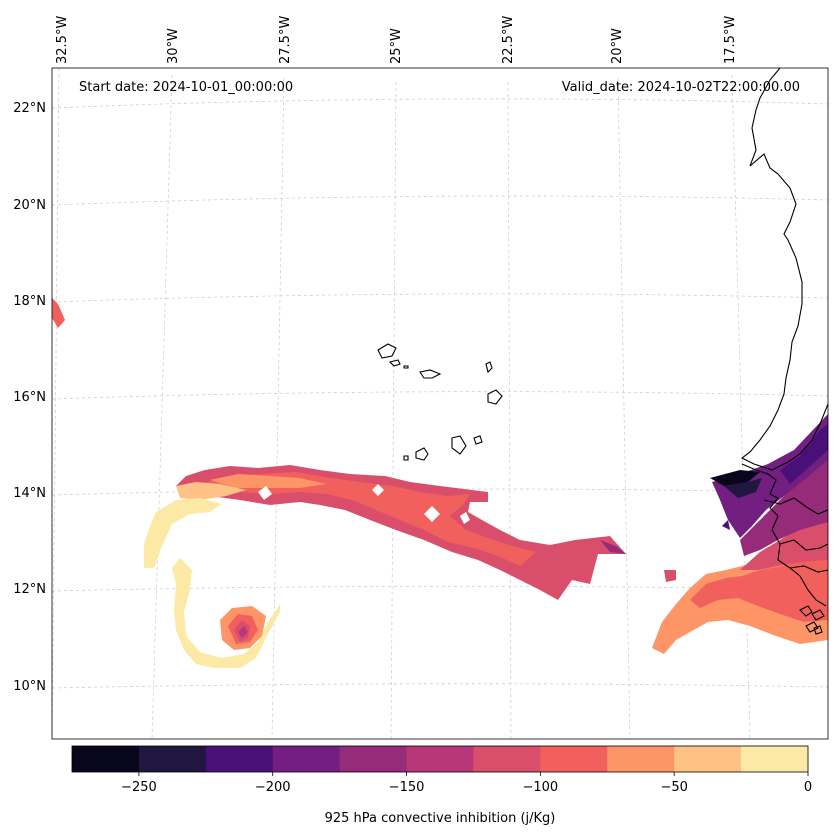 Image resolution: width=837 pixels, height=836 pixels. Describe the element at coordinates (812, 620) in the screenshot. I see `islands-bijagos` at that location.